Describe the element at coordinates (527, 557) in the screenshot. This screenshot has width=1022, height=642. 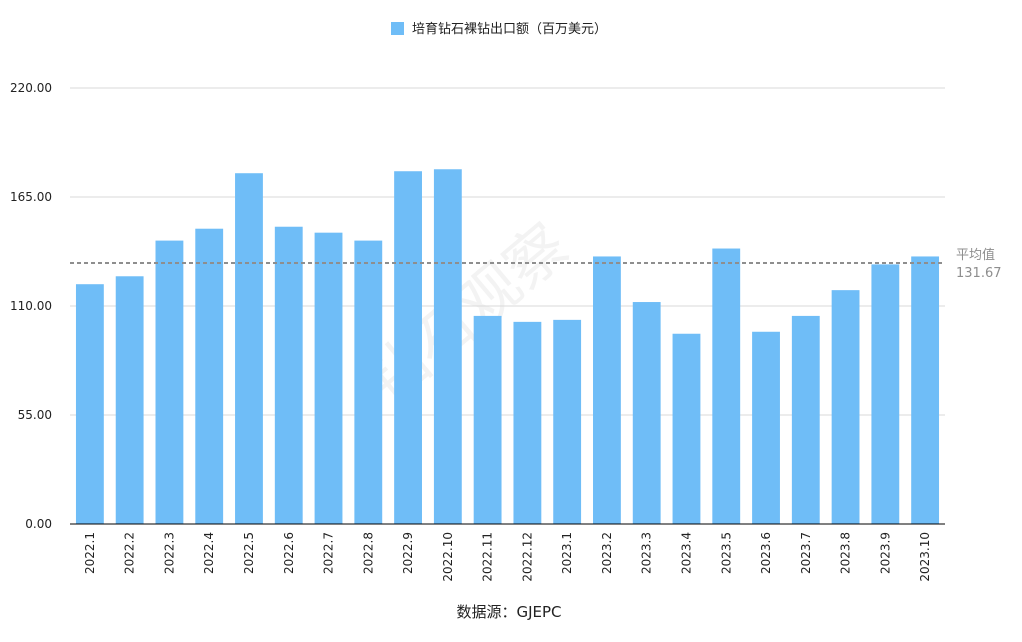
I see `x-tick-label: 2022.12` at that location.